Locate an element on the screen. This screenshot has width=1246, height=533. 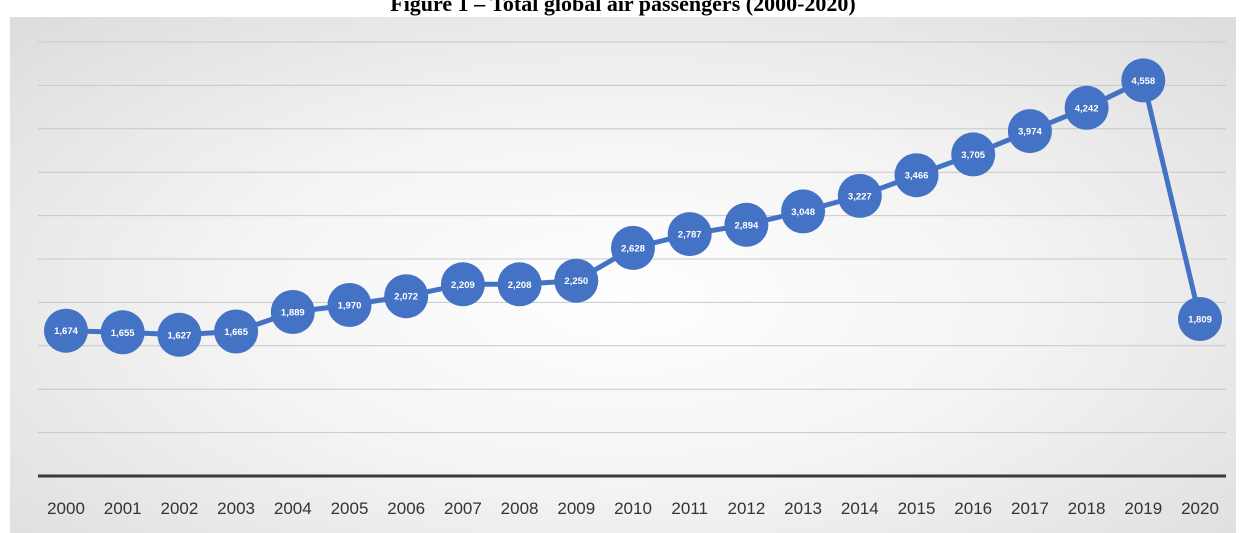
data-point: 1,970 is located at coordinates (349, 305).